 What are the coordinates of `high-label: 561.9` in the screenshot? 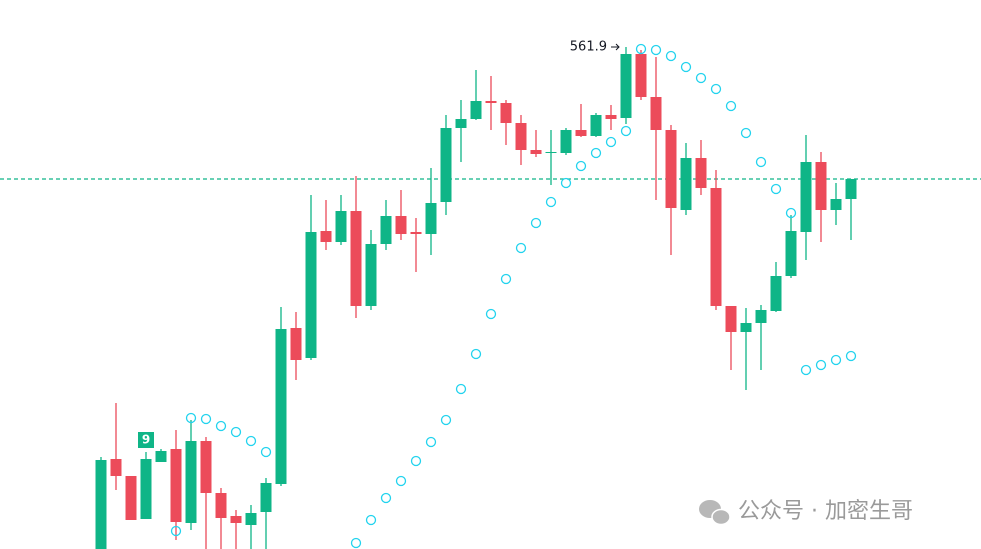 It's located at (588, 47).